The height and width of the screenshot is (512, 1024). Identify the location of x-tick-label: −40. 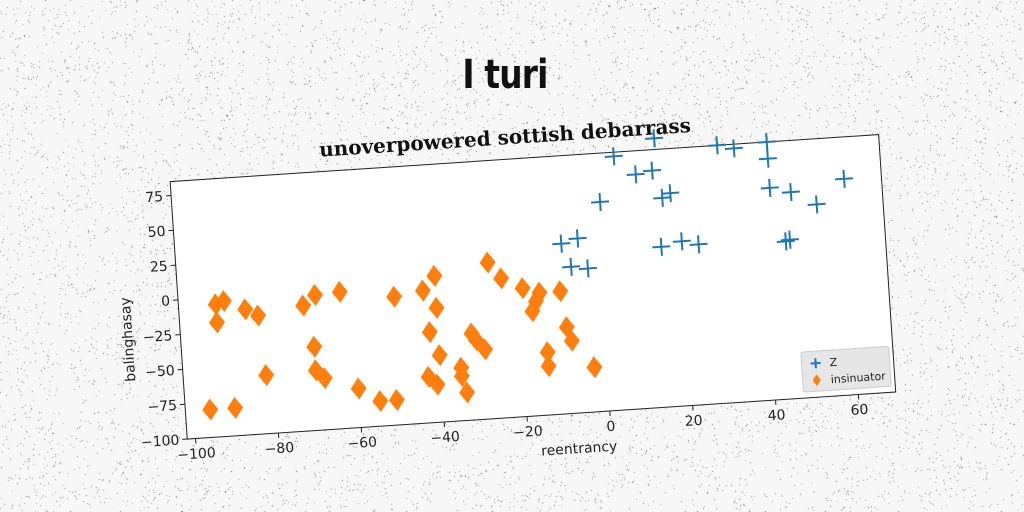
(445, 438).